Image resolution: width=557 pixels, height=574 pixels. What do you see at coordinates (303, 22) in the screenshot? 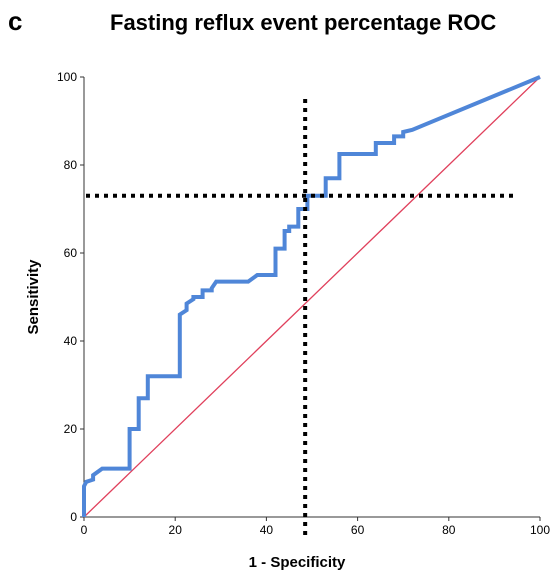
I see `chart-title: Fasting reflux event percentage ROC` at bounding box center [303, 22].